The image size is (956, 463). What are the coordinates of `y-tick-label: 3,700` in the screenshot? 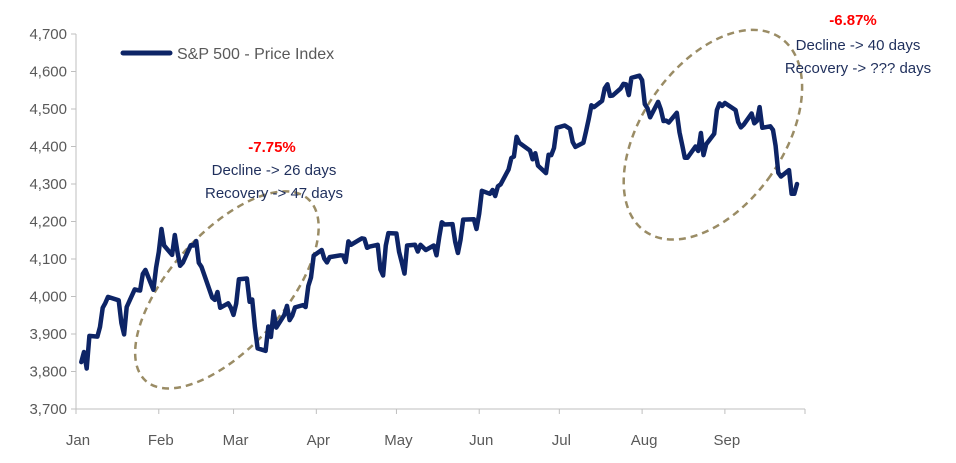 It's located at (48, 409).